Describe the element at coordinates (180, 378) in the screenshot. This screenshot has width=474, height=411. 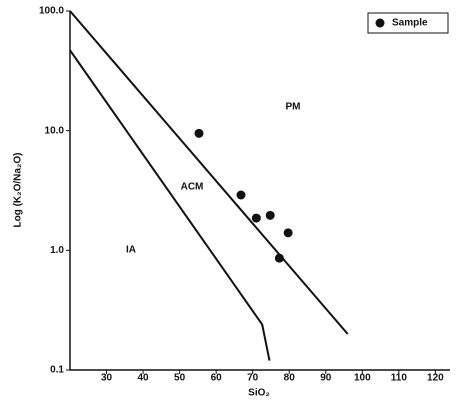
I see `x-tick-label: 50` at that location.